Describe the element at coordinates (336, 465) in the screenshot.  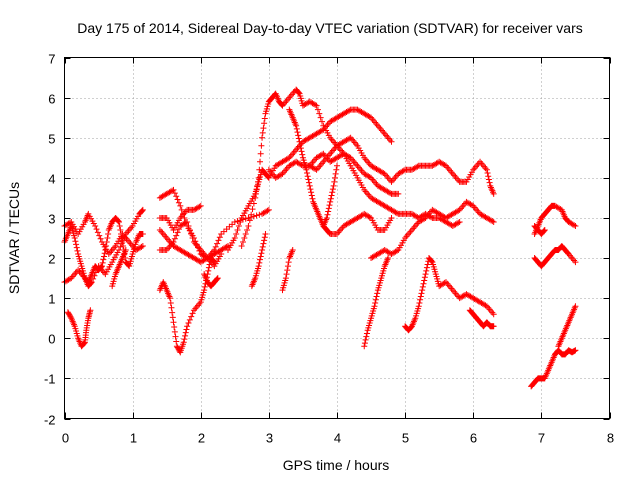
I see `x-axis-label: GPS time / hours` at that location.